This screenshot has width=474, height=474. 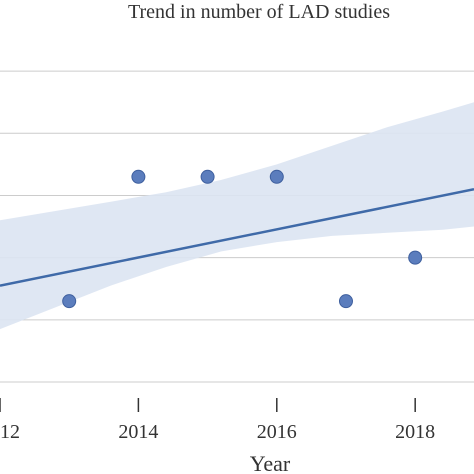 What do you see at coordinates (259, 12) in the screenshot?
I see `chart-title: Trend in number of LAD studies` at bounding box center [259, 12].